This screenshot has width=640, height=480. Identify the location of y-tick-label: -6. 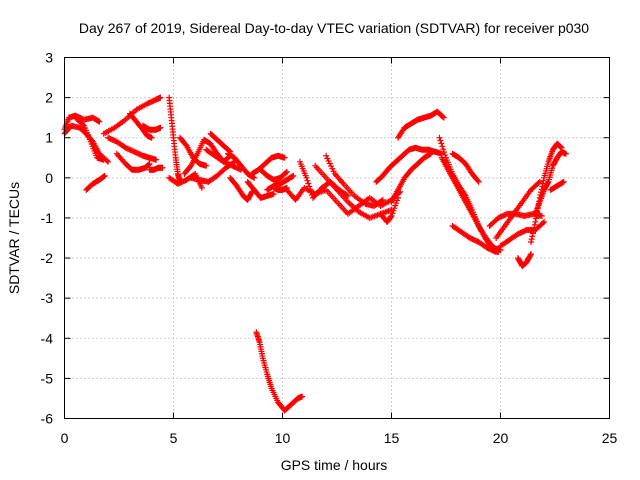
(47, 419).